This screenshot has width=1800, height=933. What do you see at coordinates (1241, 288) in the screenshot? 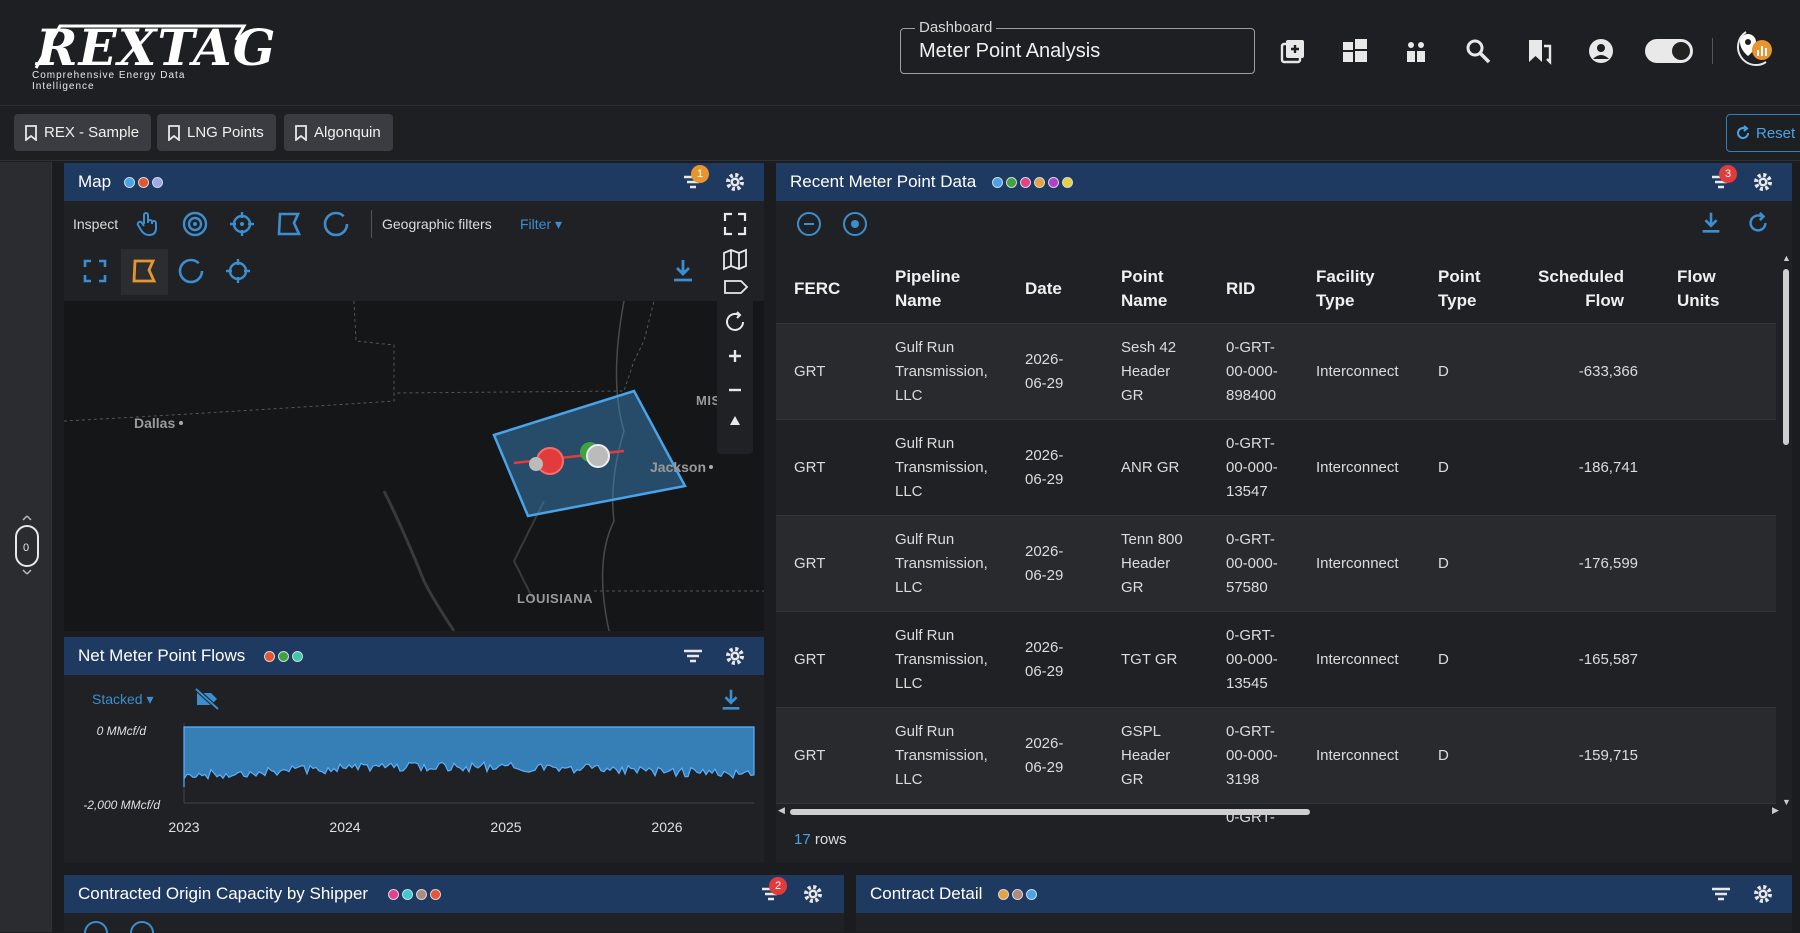
I see `column-header-rid: RID` at bounding box center [1241, 288].